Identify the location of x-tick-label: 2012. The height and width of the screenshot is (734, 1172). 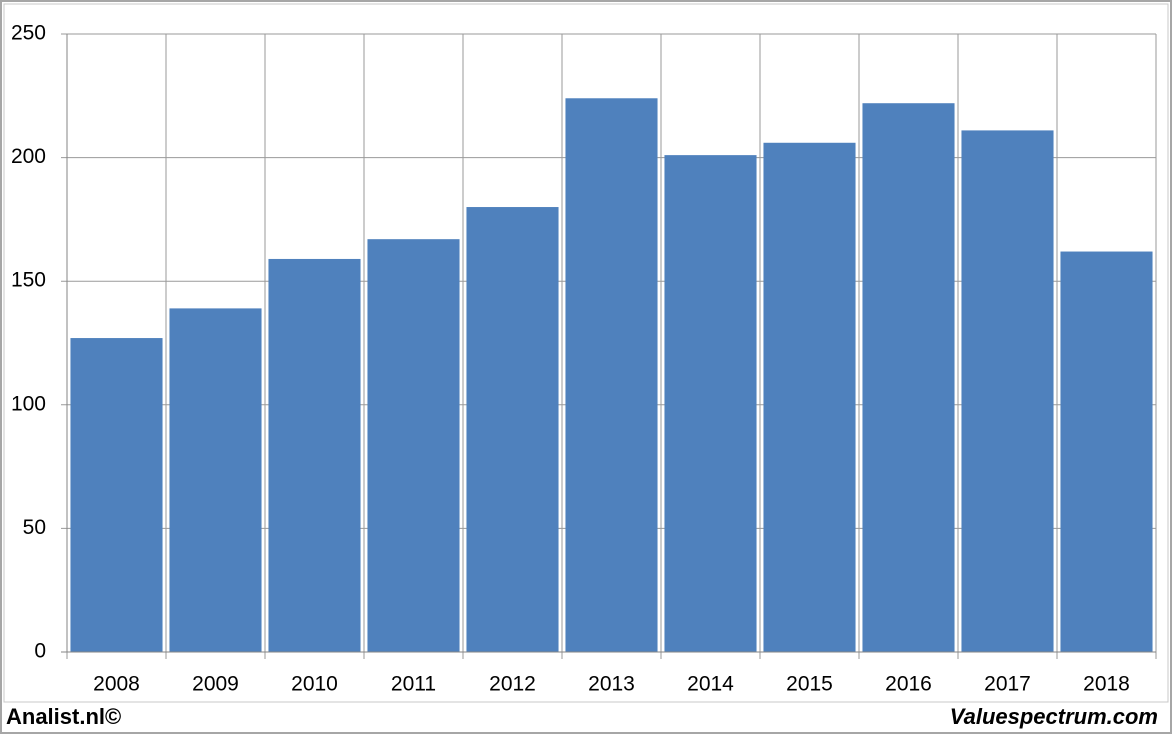
(512, 684).